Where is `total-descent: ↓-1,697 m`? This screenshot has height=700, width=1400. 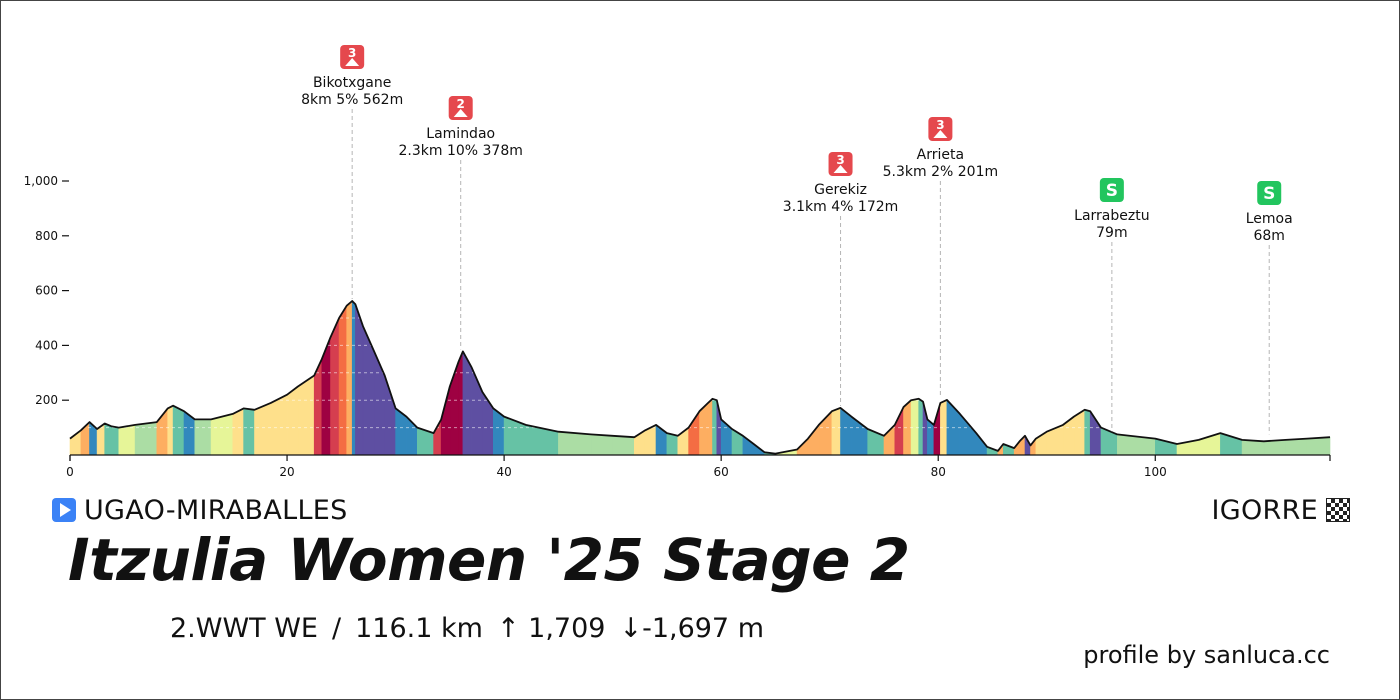
total-descent: ↓-1,697 m is located at coordinates (691, 628).